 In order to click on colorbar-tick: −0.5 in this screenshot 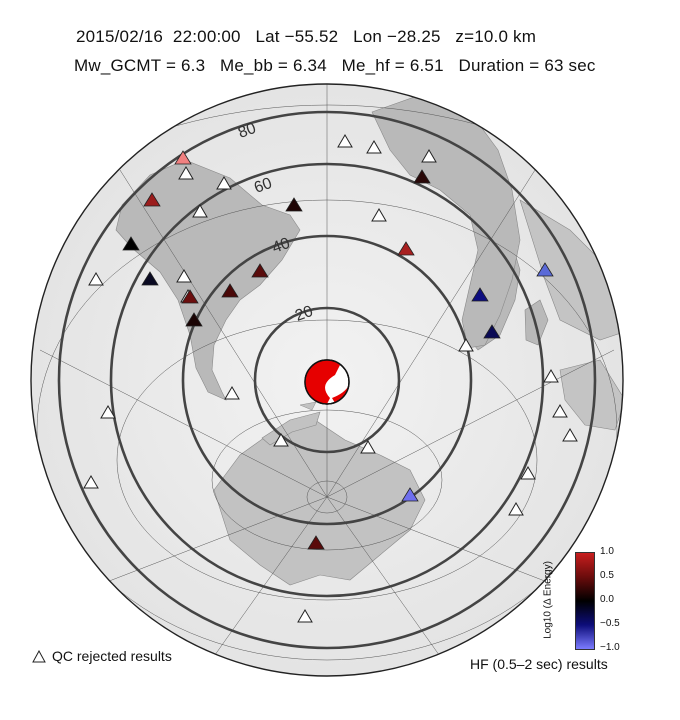, I will do `click(610, 623)`.